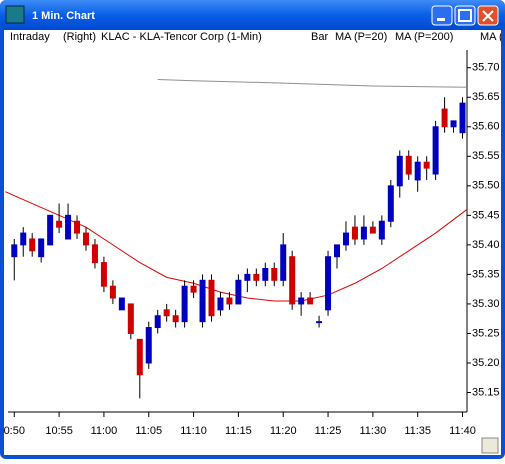 The height and width of the screenshot is (464, 505). Describe the element at coordinates (462, 431) in the screenshot. I see `x-tick-label: 11:40` at that location.